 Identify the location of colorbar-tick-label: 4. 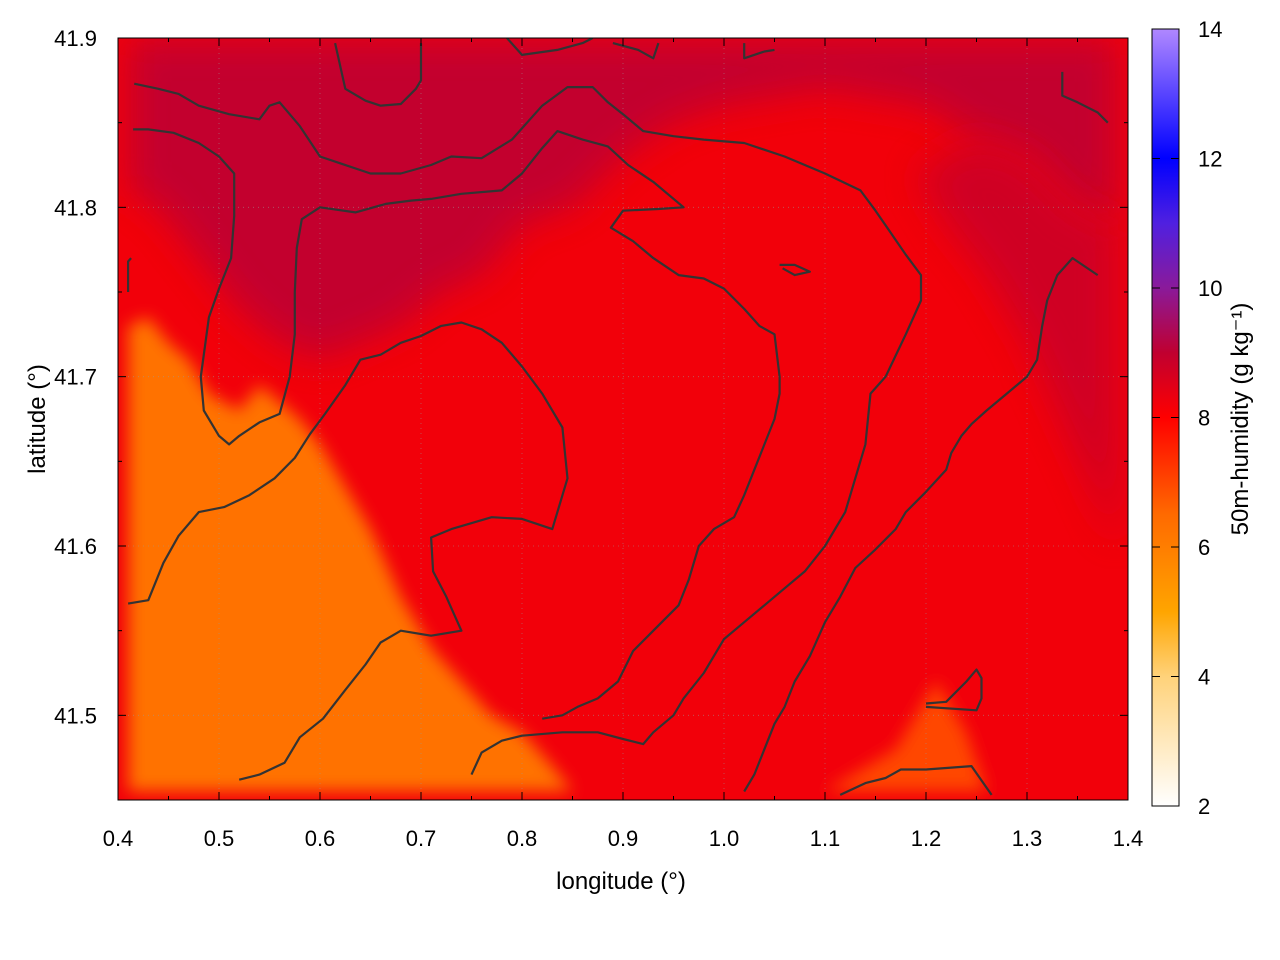
(1204, 677).